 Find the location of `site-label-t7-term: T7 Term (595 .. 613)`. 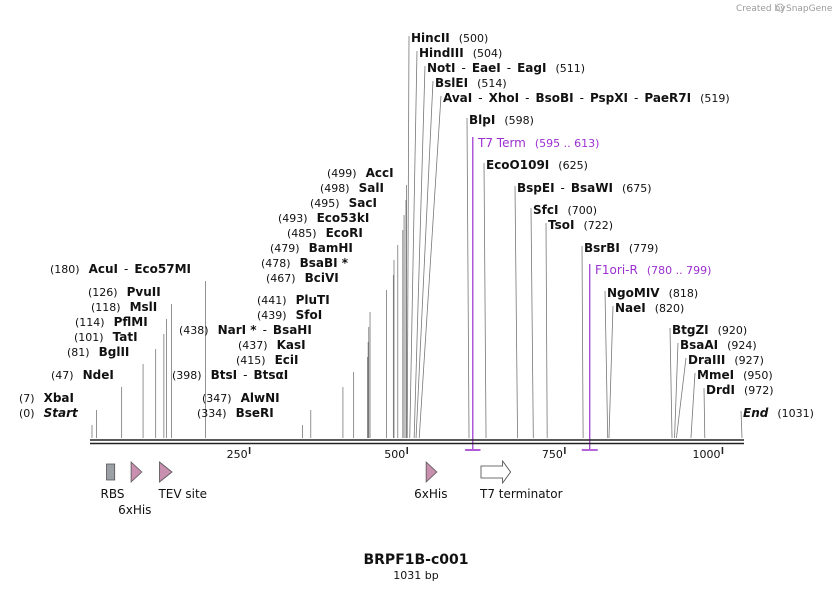

site-label-t7-term: T7 Term (595 .. 613) is located at coordinates (538, 143).